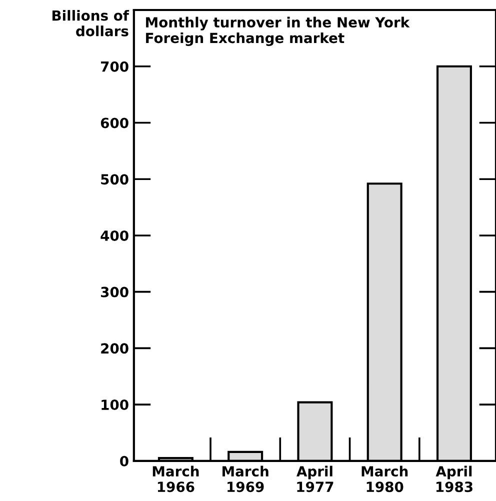  What do you see at coordinates (114, 179) in the screenshot?
I see `y-tick-label: 500` at bounding box center [114, 179].